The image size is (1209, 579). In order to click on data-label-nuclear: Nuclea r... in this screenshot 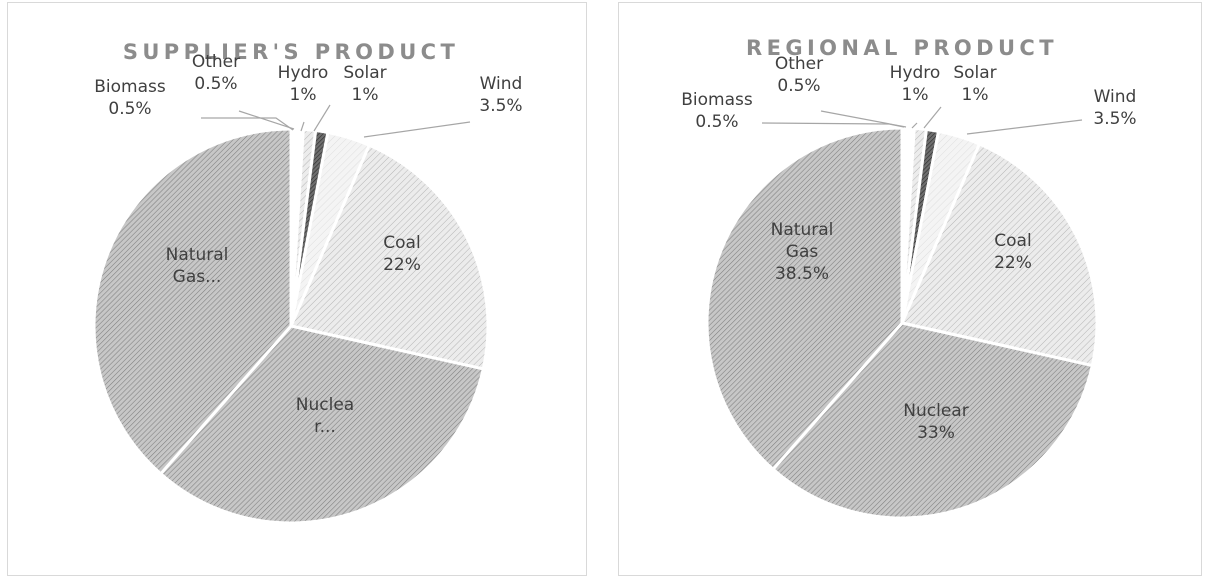, I will do `click(325, 416)`.